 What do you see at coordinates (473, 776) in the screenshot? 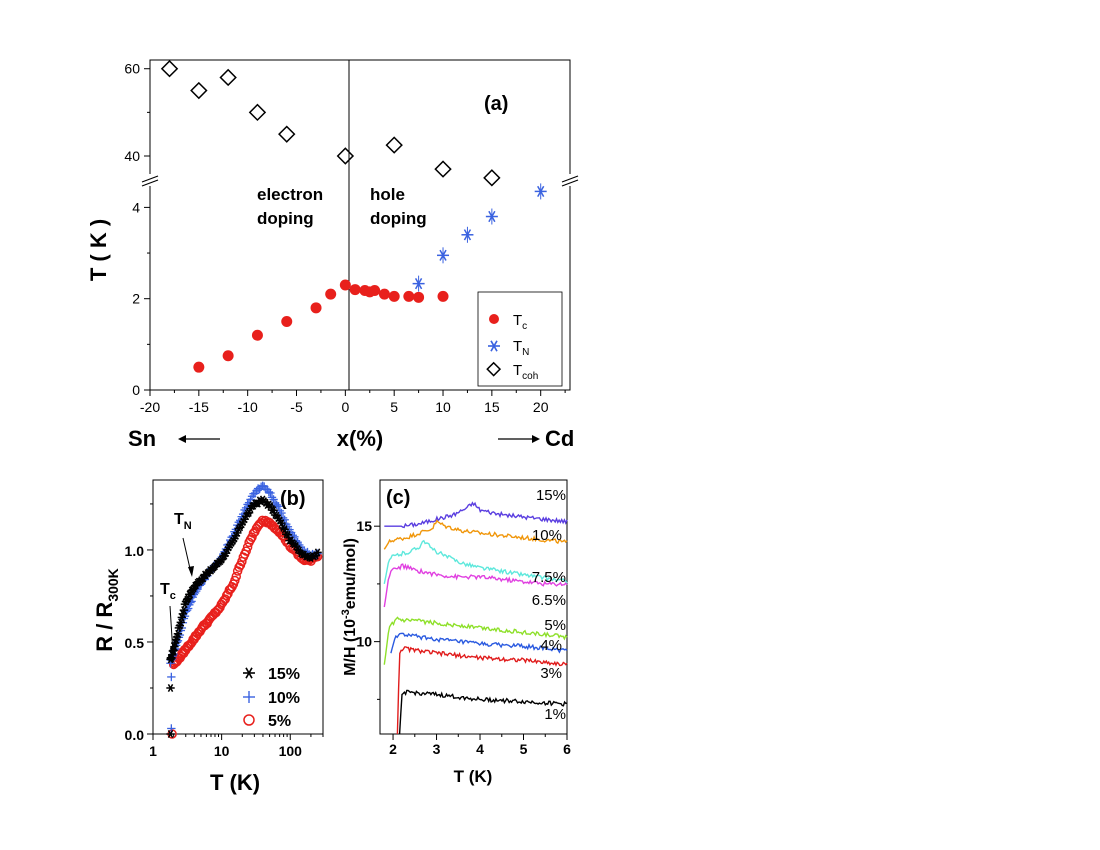
I see `panel-c-x-axis-label: T (K)` at bounding box center [473, 776].